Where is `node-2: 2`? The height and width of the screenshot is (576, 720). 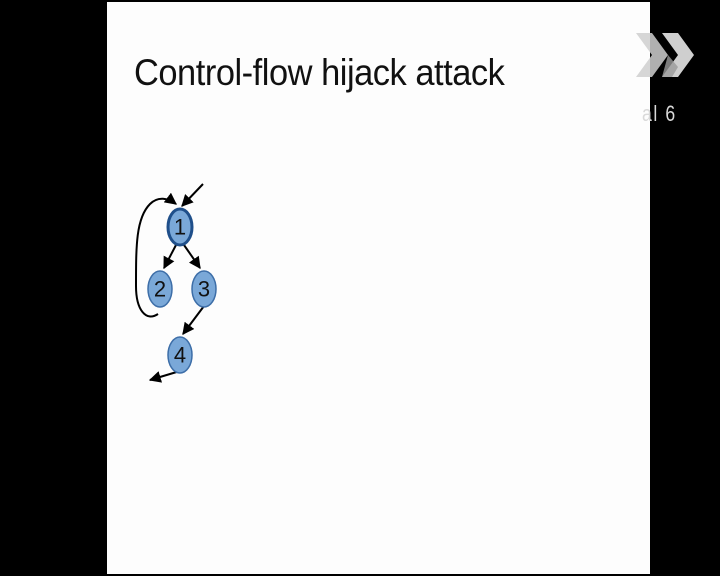 node-2: 2 is located at coordinates (160, 289).